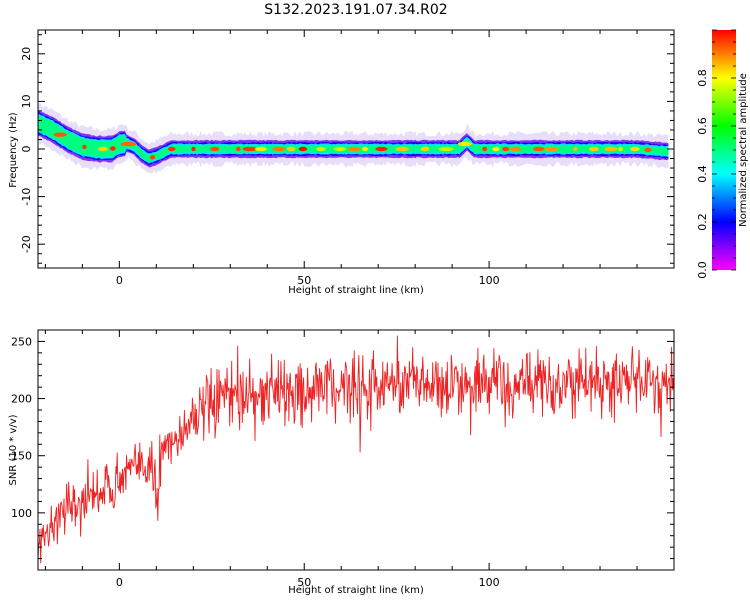 This screenshot has height=600, width=750. What do you see at coordinates (702, 78) in the screenshot?
I see `colorbar-tick-label: 0.8` at bounding box center [702, 78].